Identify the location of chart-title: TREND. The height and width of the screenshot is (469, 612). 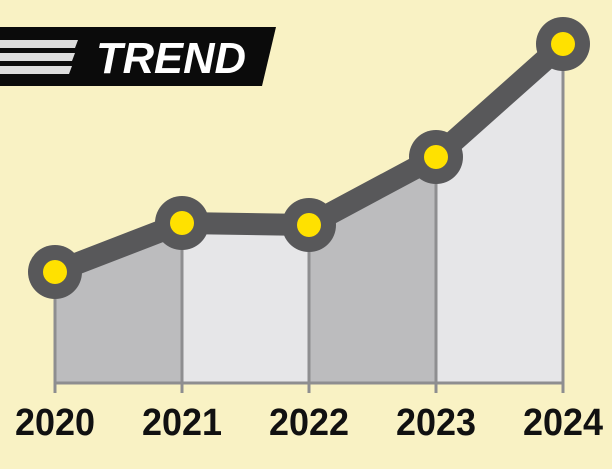
(171, 58).